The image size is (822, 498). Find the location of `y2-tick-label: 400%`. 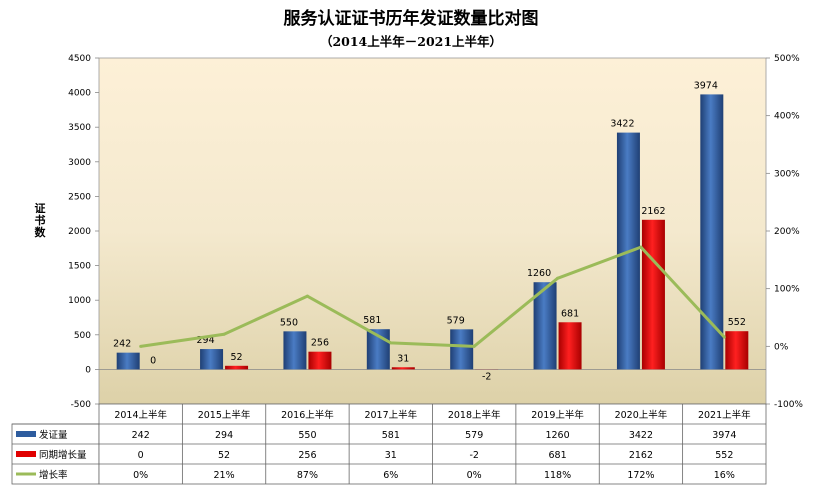

y2-tick-label: 400% is located at coordinates (787, 117).